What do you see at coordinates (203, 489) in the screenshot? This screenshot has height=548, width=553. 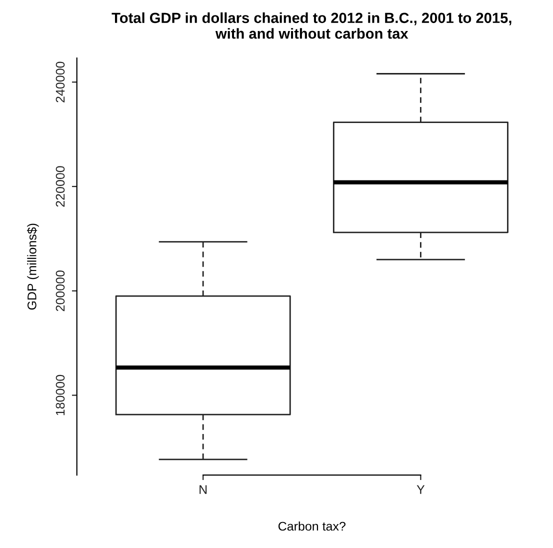 I see `x-tick-label: N` at bounding box center [203, 489].